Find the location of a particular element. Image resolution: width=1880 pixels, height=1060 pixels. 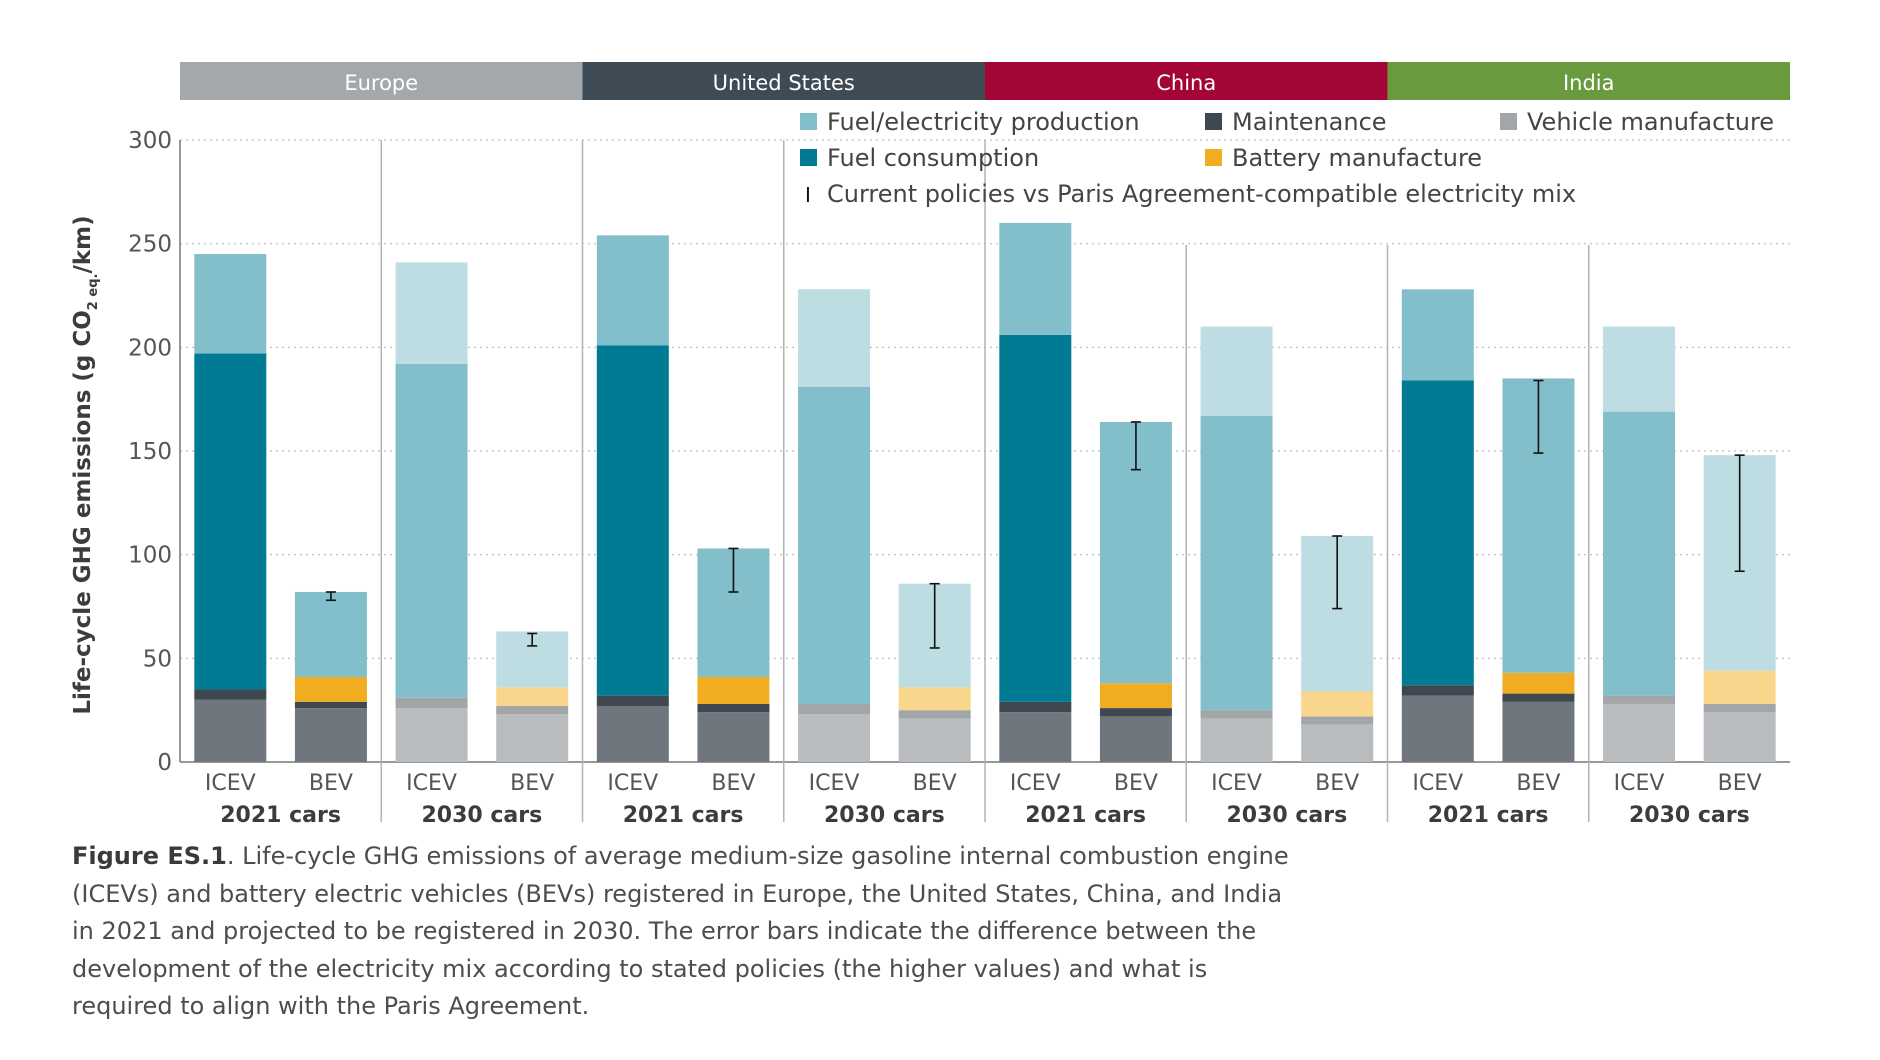

bar-segment-1-1-vehicle is located at coordinates (532, 738).